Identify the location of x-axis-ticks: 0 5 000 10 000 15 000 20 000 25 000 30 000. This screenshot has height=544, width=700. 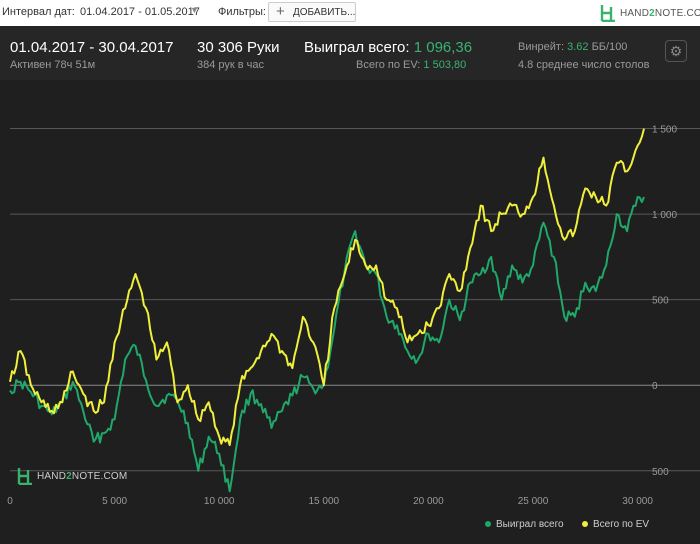
(330, 501).